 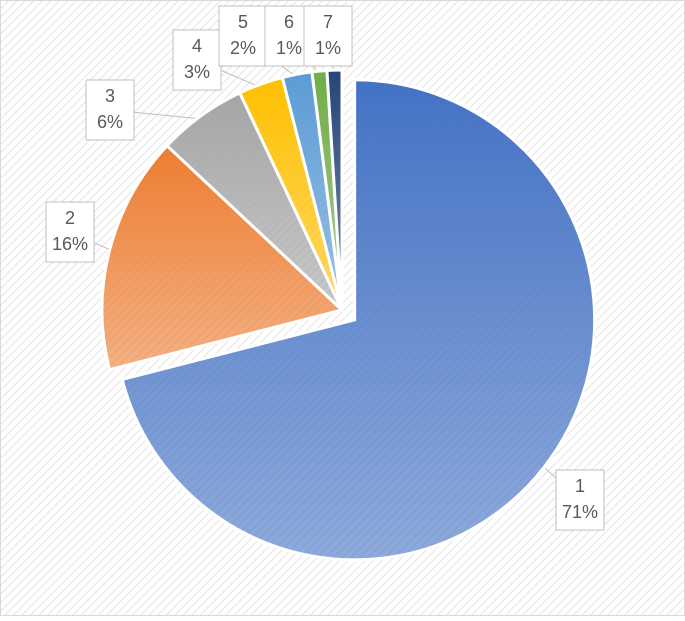 What do you see at coordinates (110, 96) in the screenshot?
I see `category-label: 3` at bounding box center [110, 96].